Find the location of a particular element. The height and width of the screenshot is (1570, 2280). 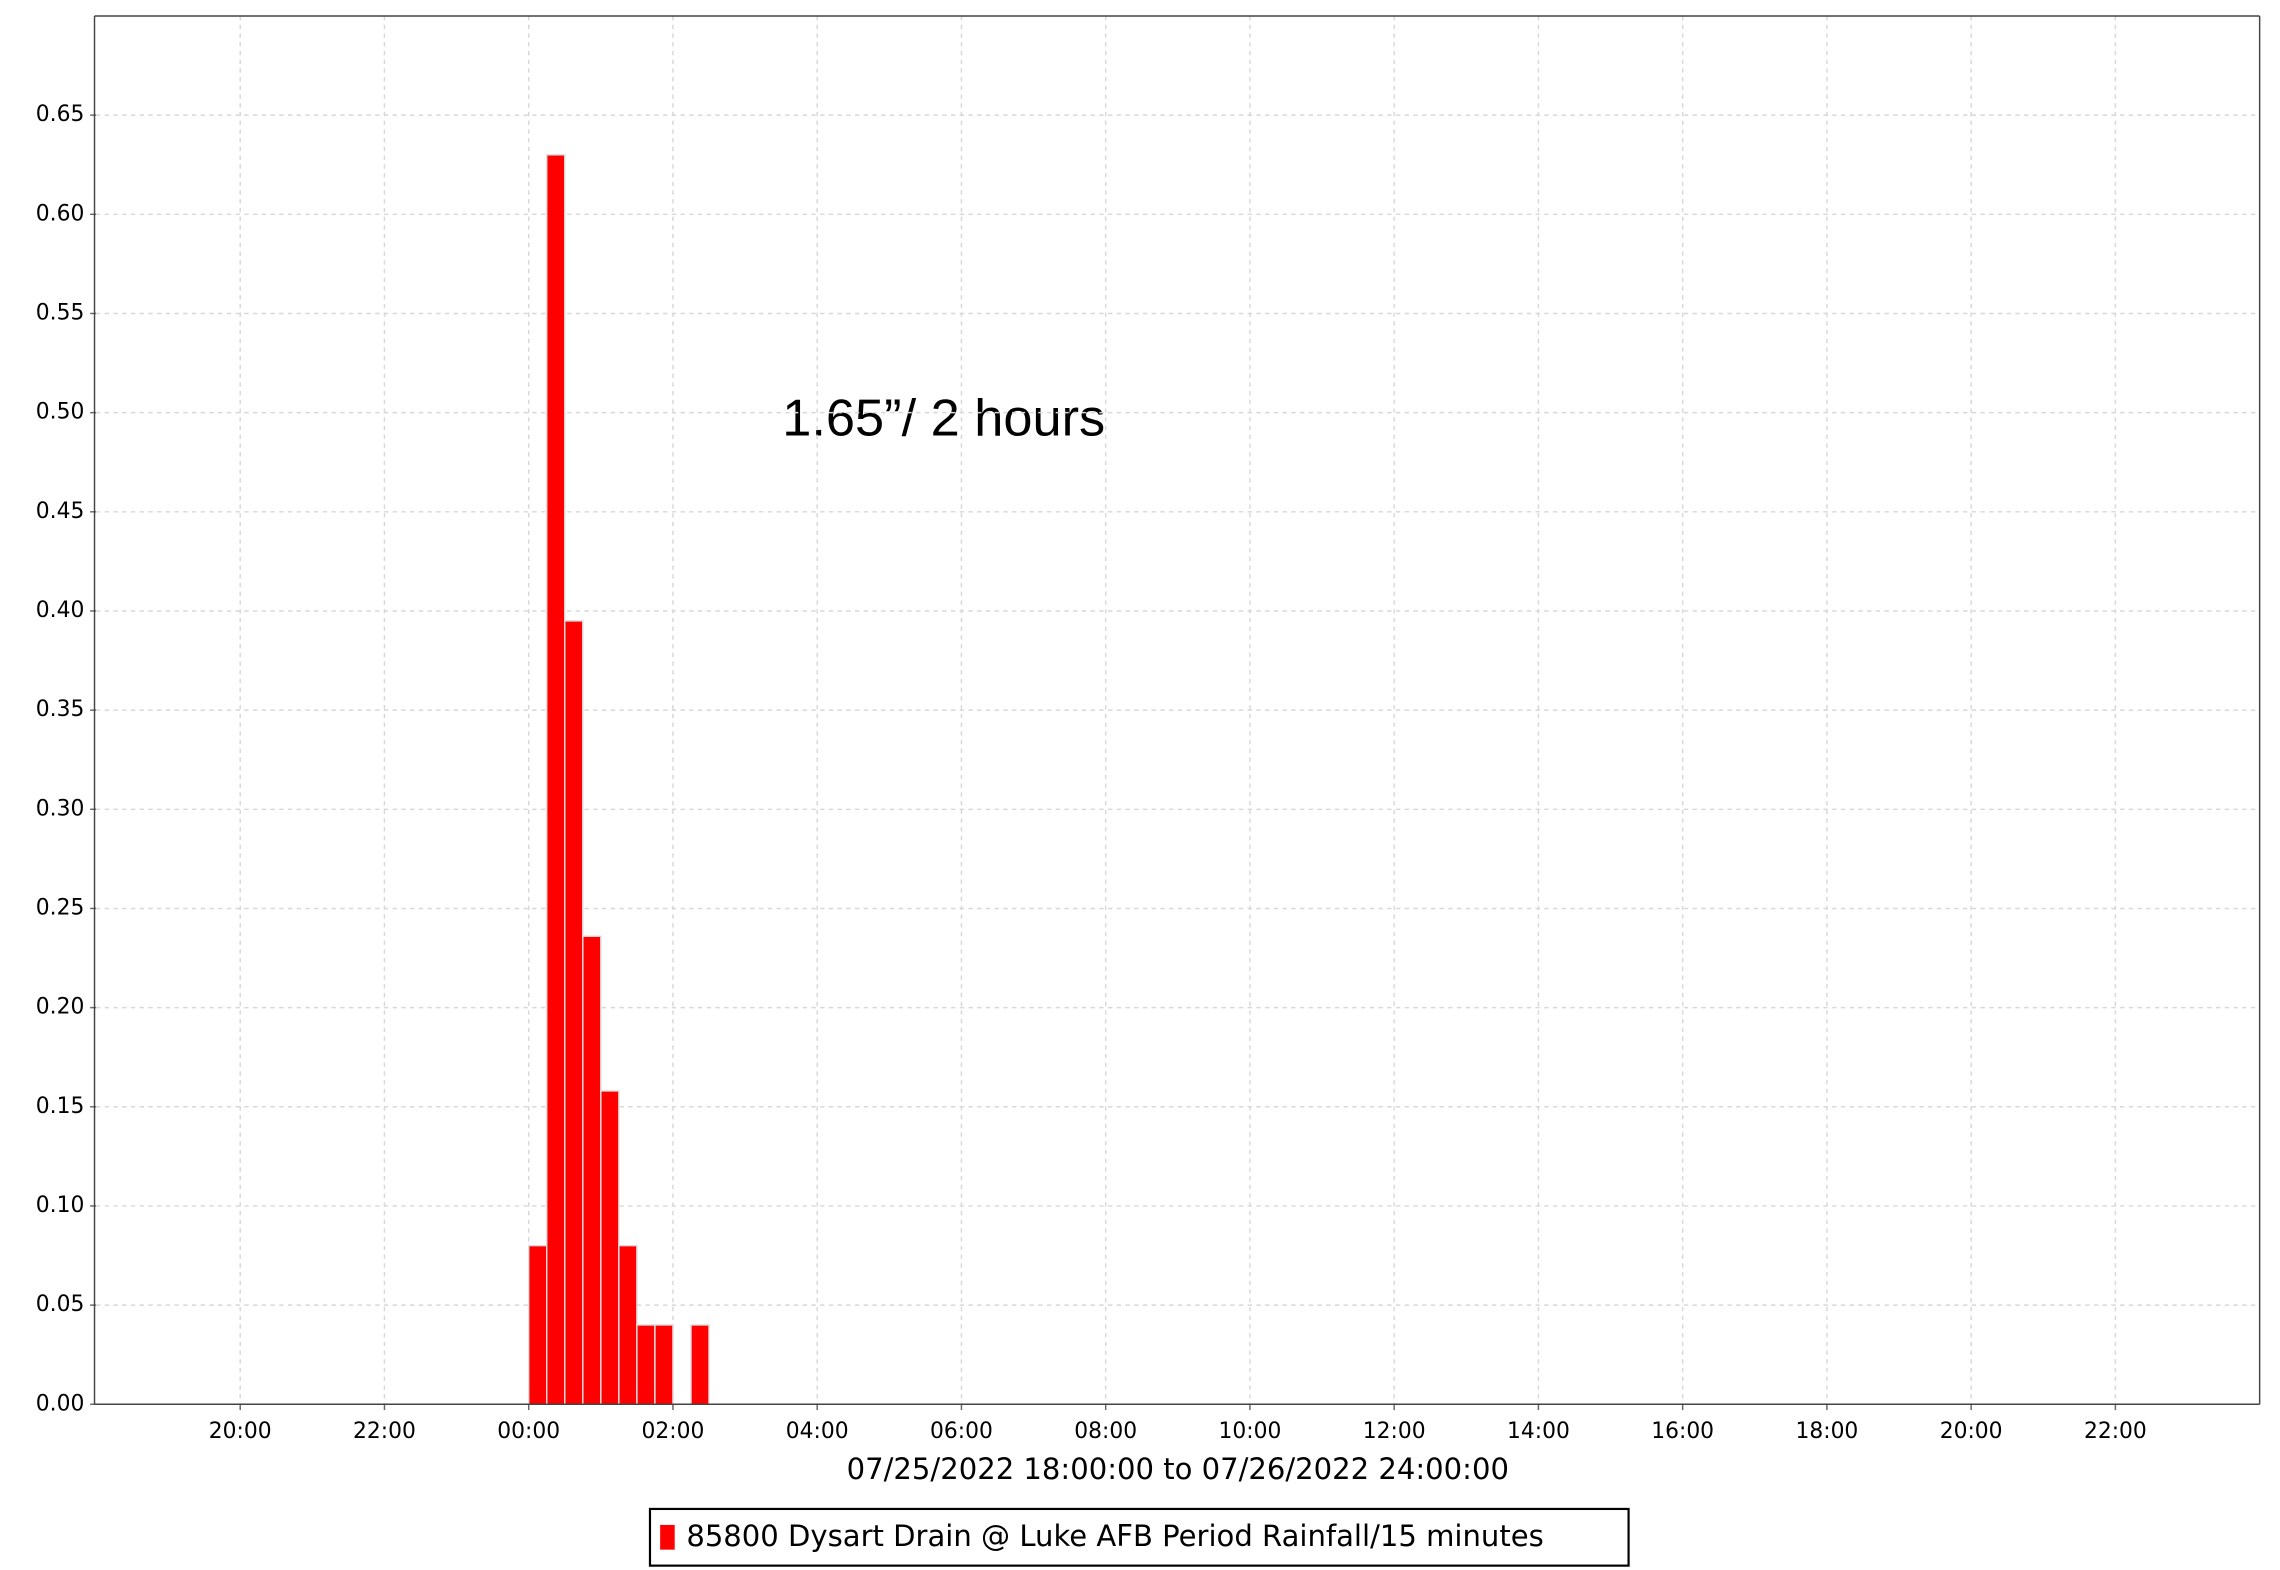

y-tick-label: 0.40 is located at coordinates (60, 610).